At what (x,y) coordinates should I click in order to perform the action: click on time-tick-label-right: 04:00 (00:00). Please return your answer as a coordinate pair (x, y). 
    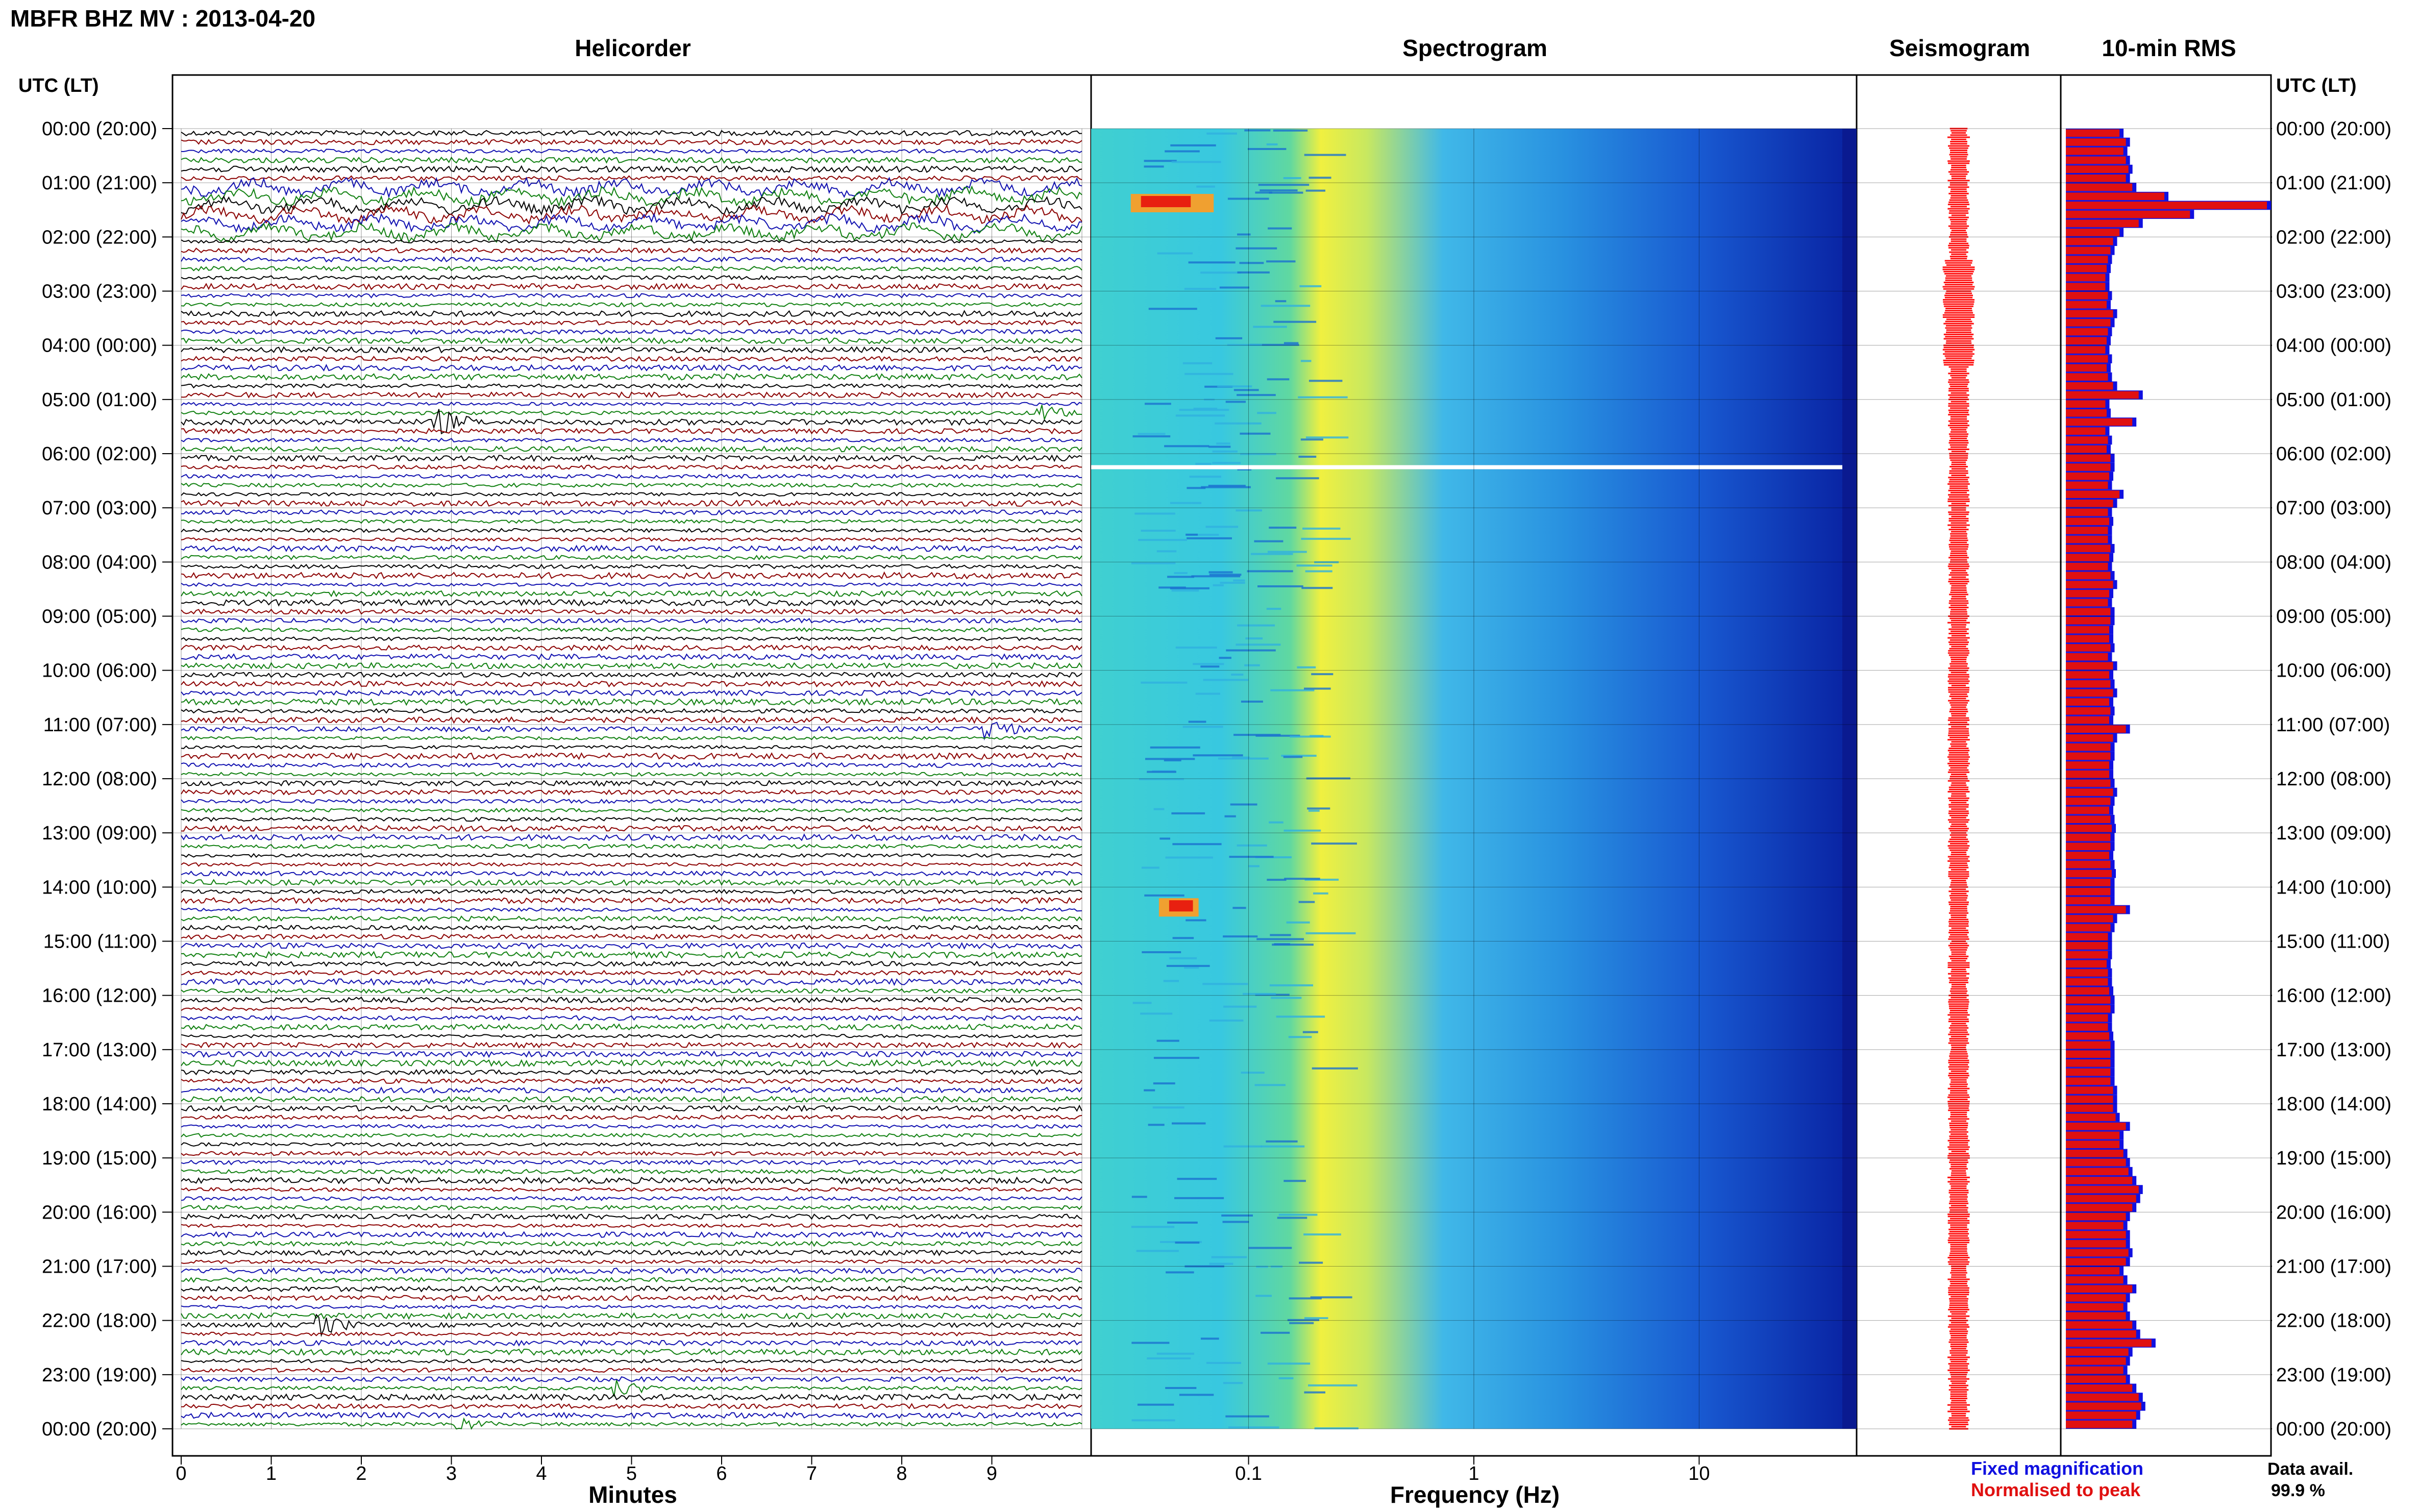
    Looking at the image, I should click on (2333, 346).